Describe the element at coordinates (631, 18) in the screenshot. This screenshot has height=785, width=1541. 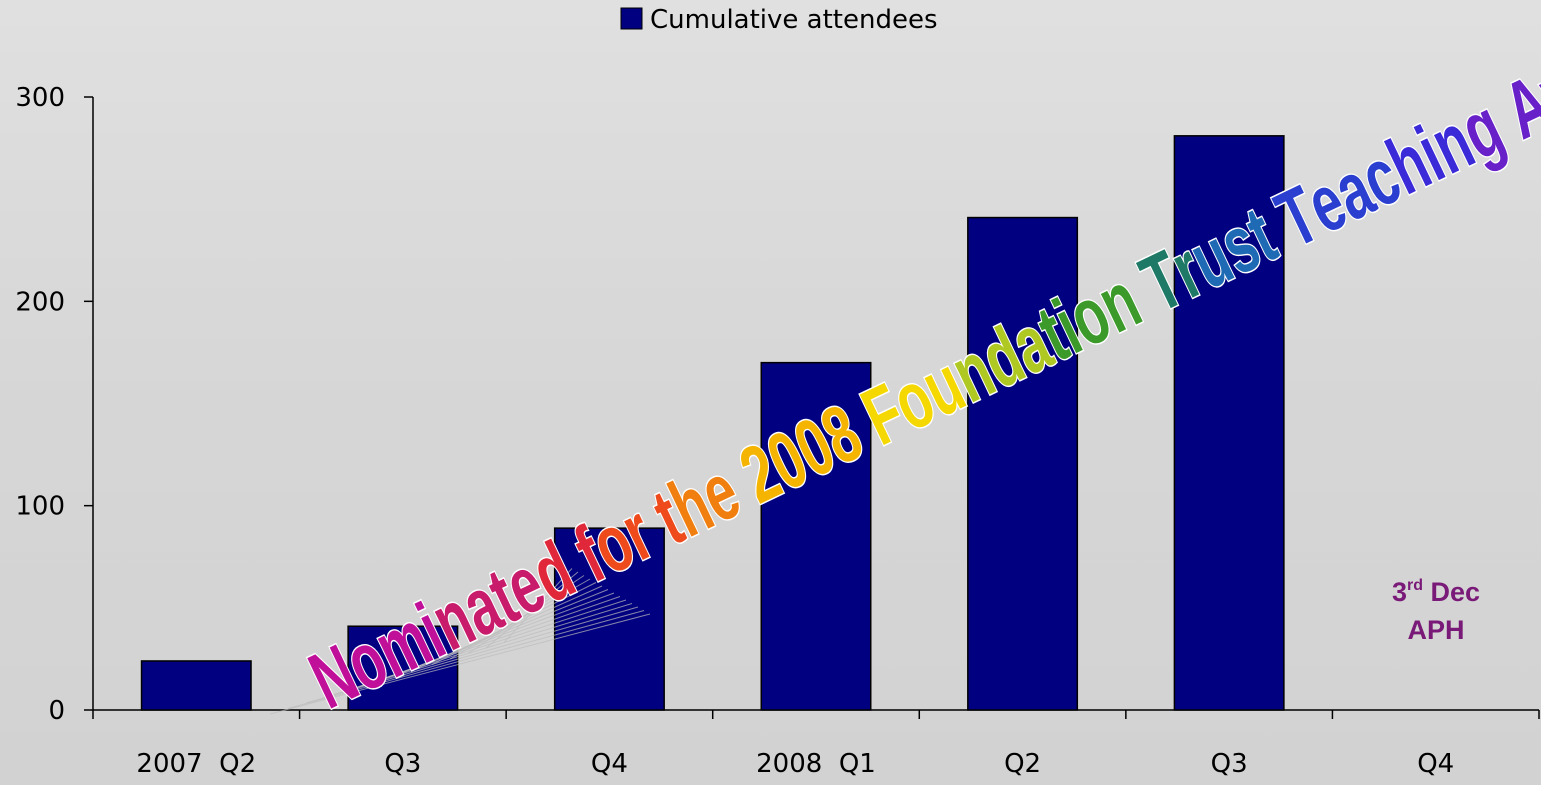
I see `legend-swatch` at that location.